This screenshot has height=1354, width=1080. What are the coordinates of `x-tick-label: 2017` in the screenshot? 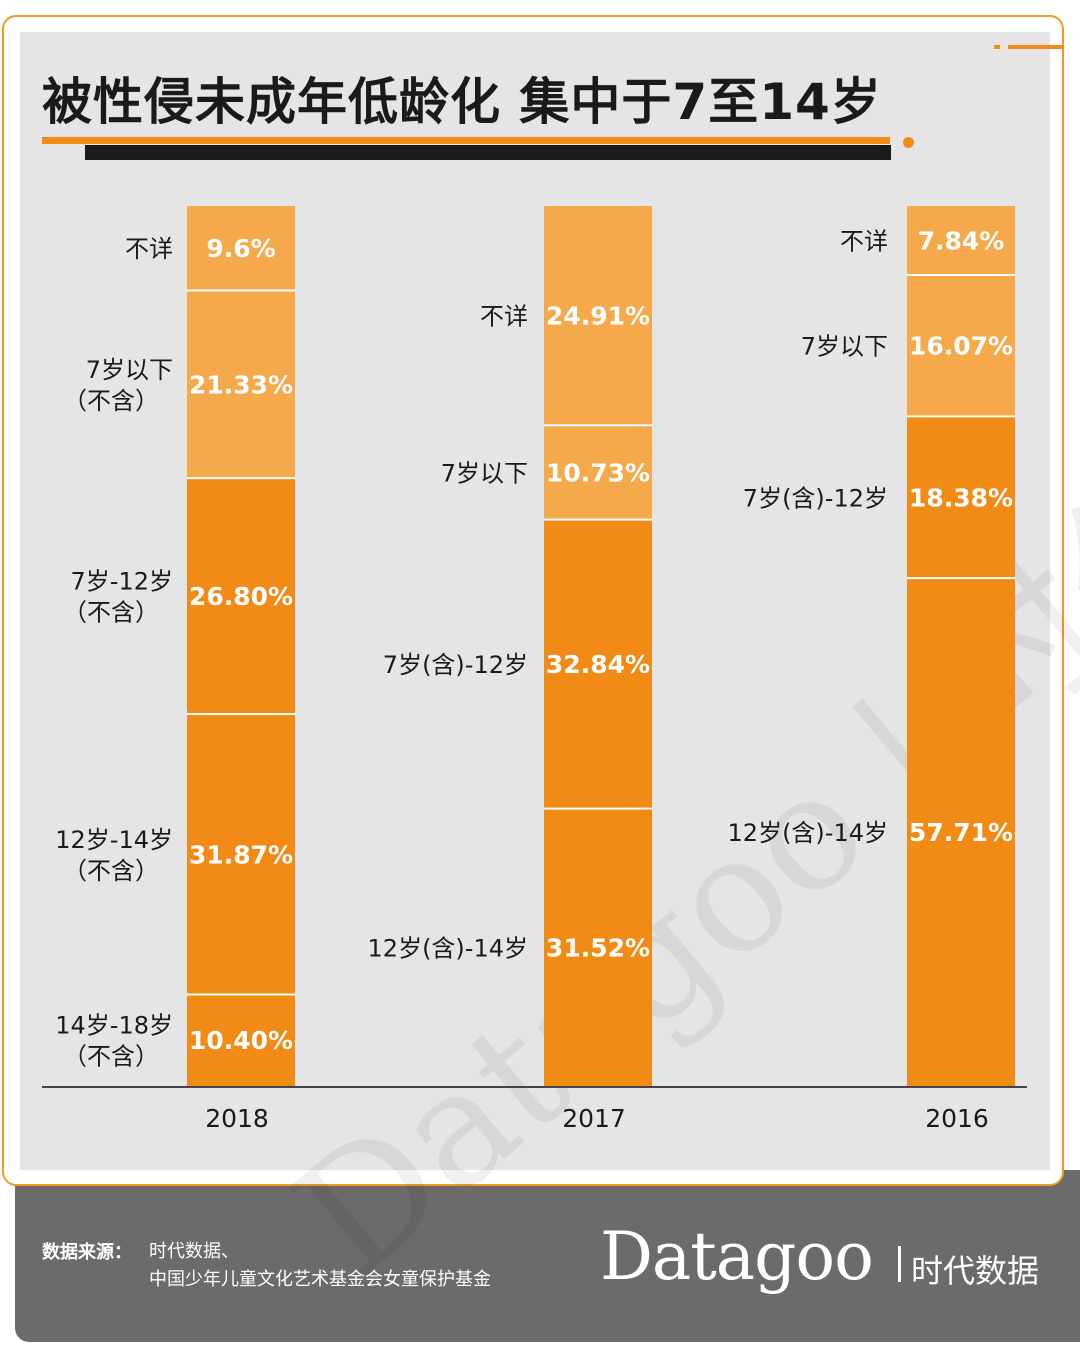 It's located at (594, 1118).